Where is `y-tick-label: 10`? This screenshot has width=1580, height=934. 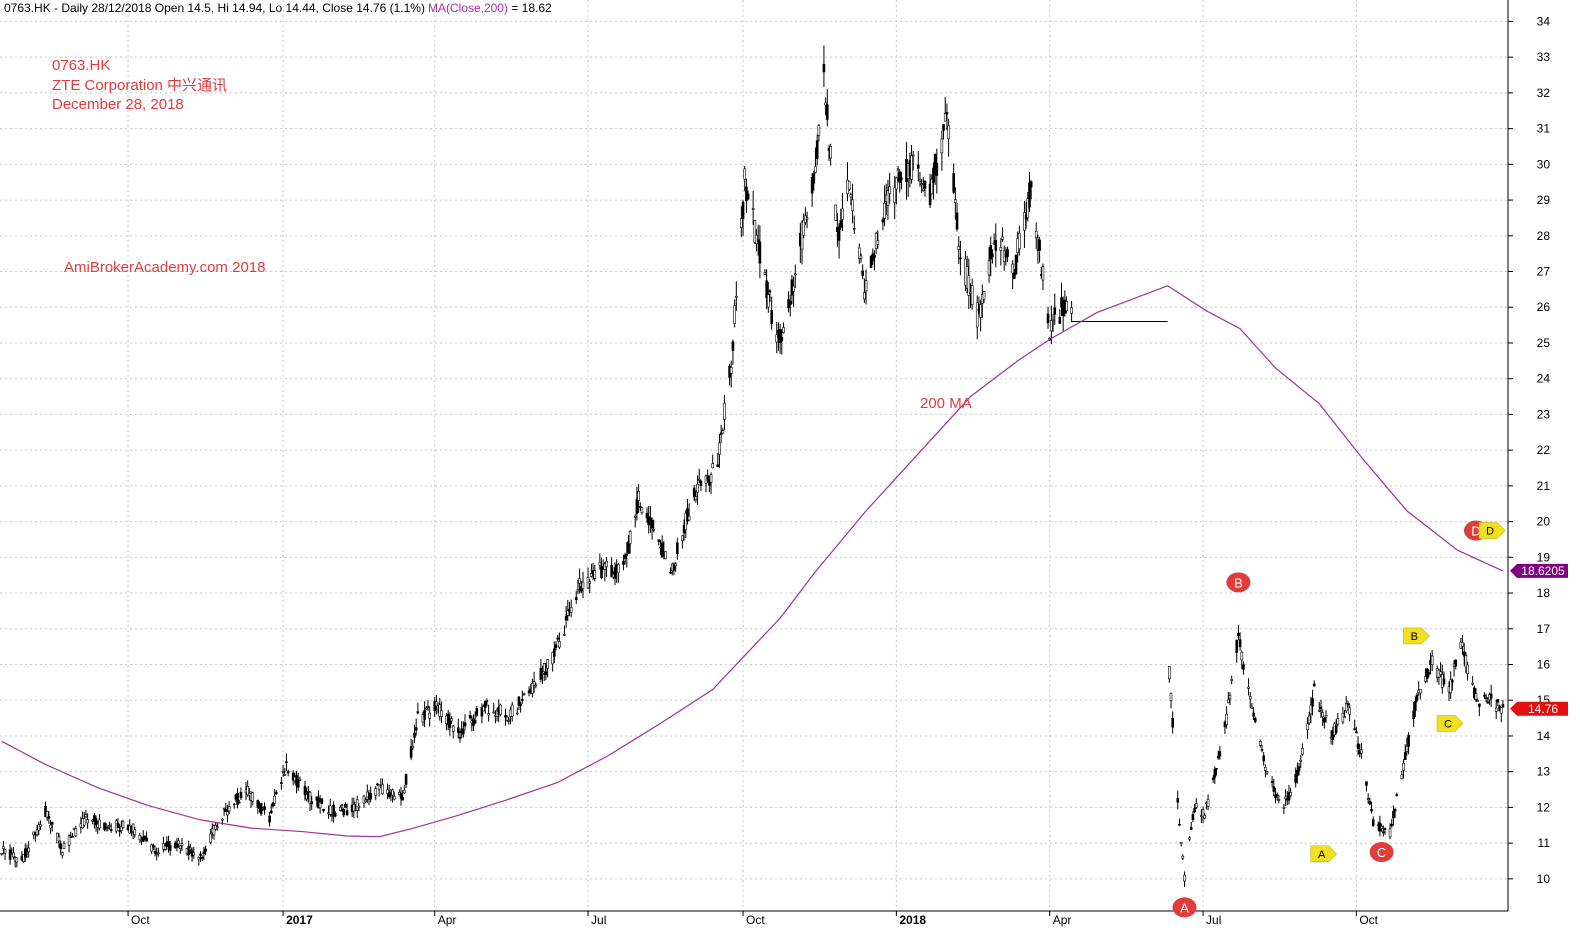 y-tick-label: 10 is located at coordinates (1544, 879).